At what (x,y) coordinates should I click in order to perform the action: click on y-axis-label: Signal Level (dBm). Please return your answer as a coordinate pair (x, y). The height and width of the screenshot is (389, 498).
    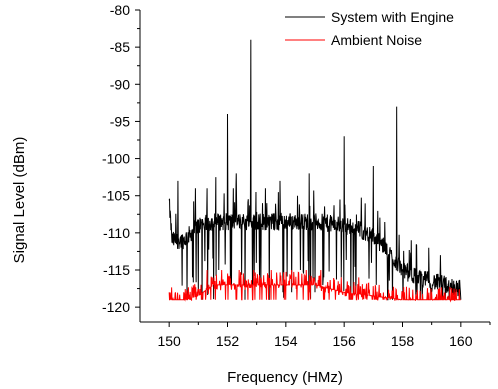
    Looking at the image, I should click on (19, 200).